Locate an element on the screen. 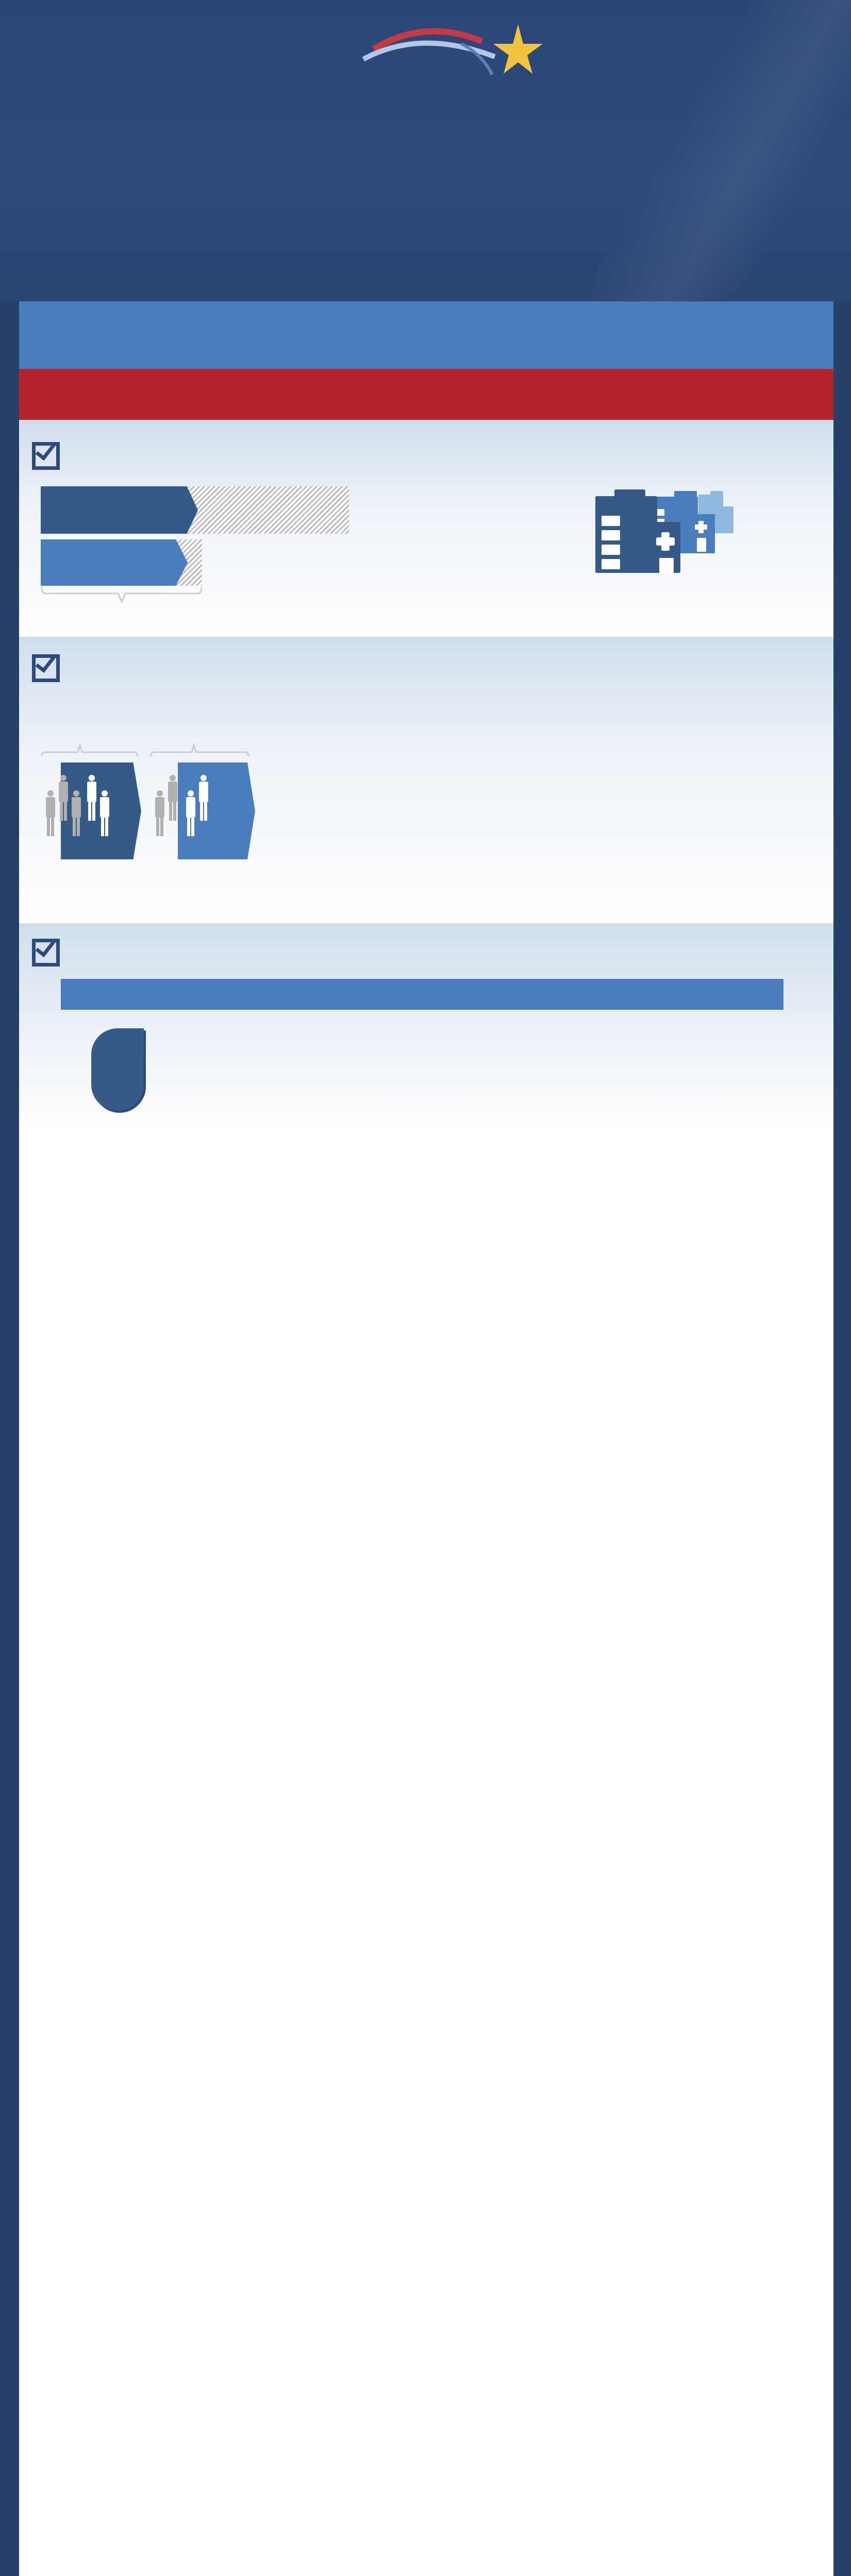 Image resolution: width=851 pixels, height=2576 pixels. physicians-section is located at coordinates (426, 780).